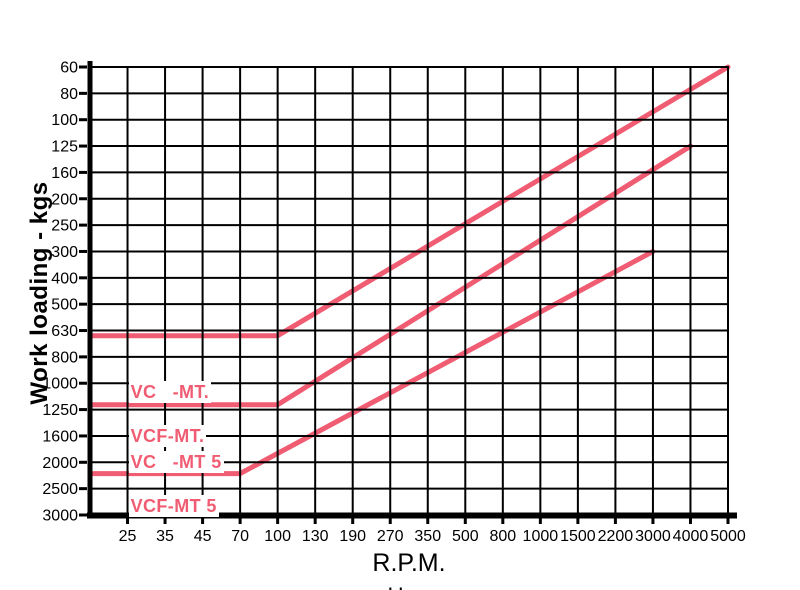 The image size is (800, 590). What do you see at coordinates (728, 536) in the screenshot?
I see `x-tick-label: 5000` at bounding box center [728, 536].